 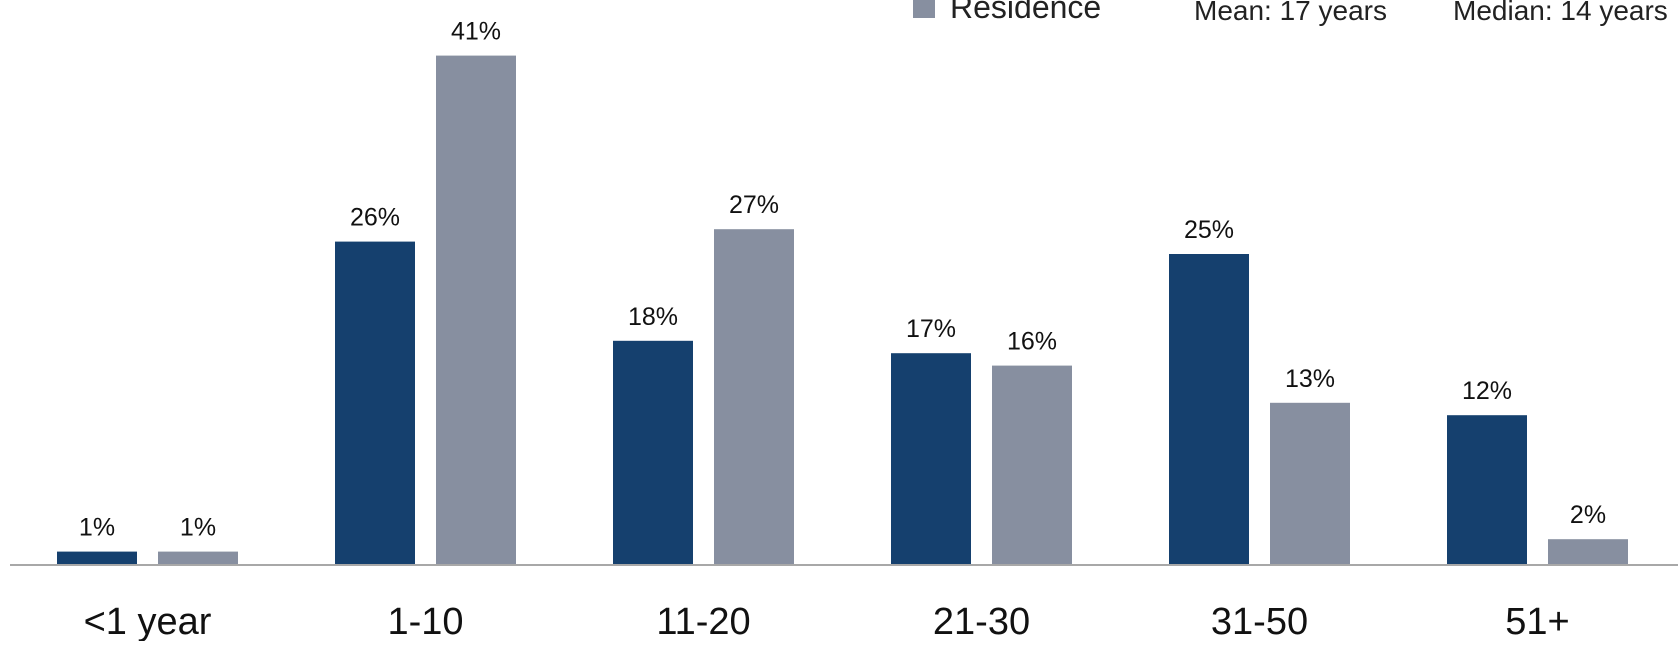 What do you see at coordinates (1537, 621) in the screenshot?
I see `x-tick-label-6: 51+` at bounding box center [1537, 621].